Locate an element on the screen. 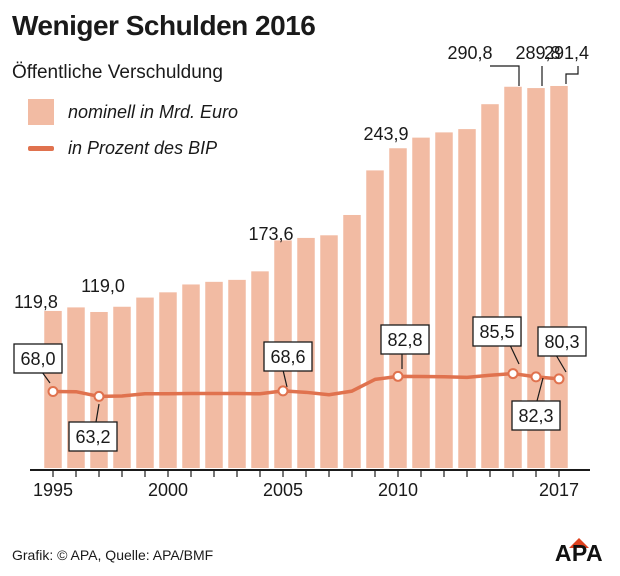  line-value-label: 82,3 is located at coordinates (535, 416).